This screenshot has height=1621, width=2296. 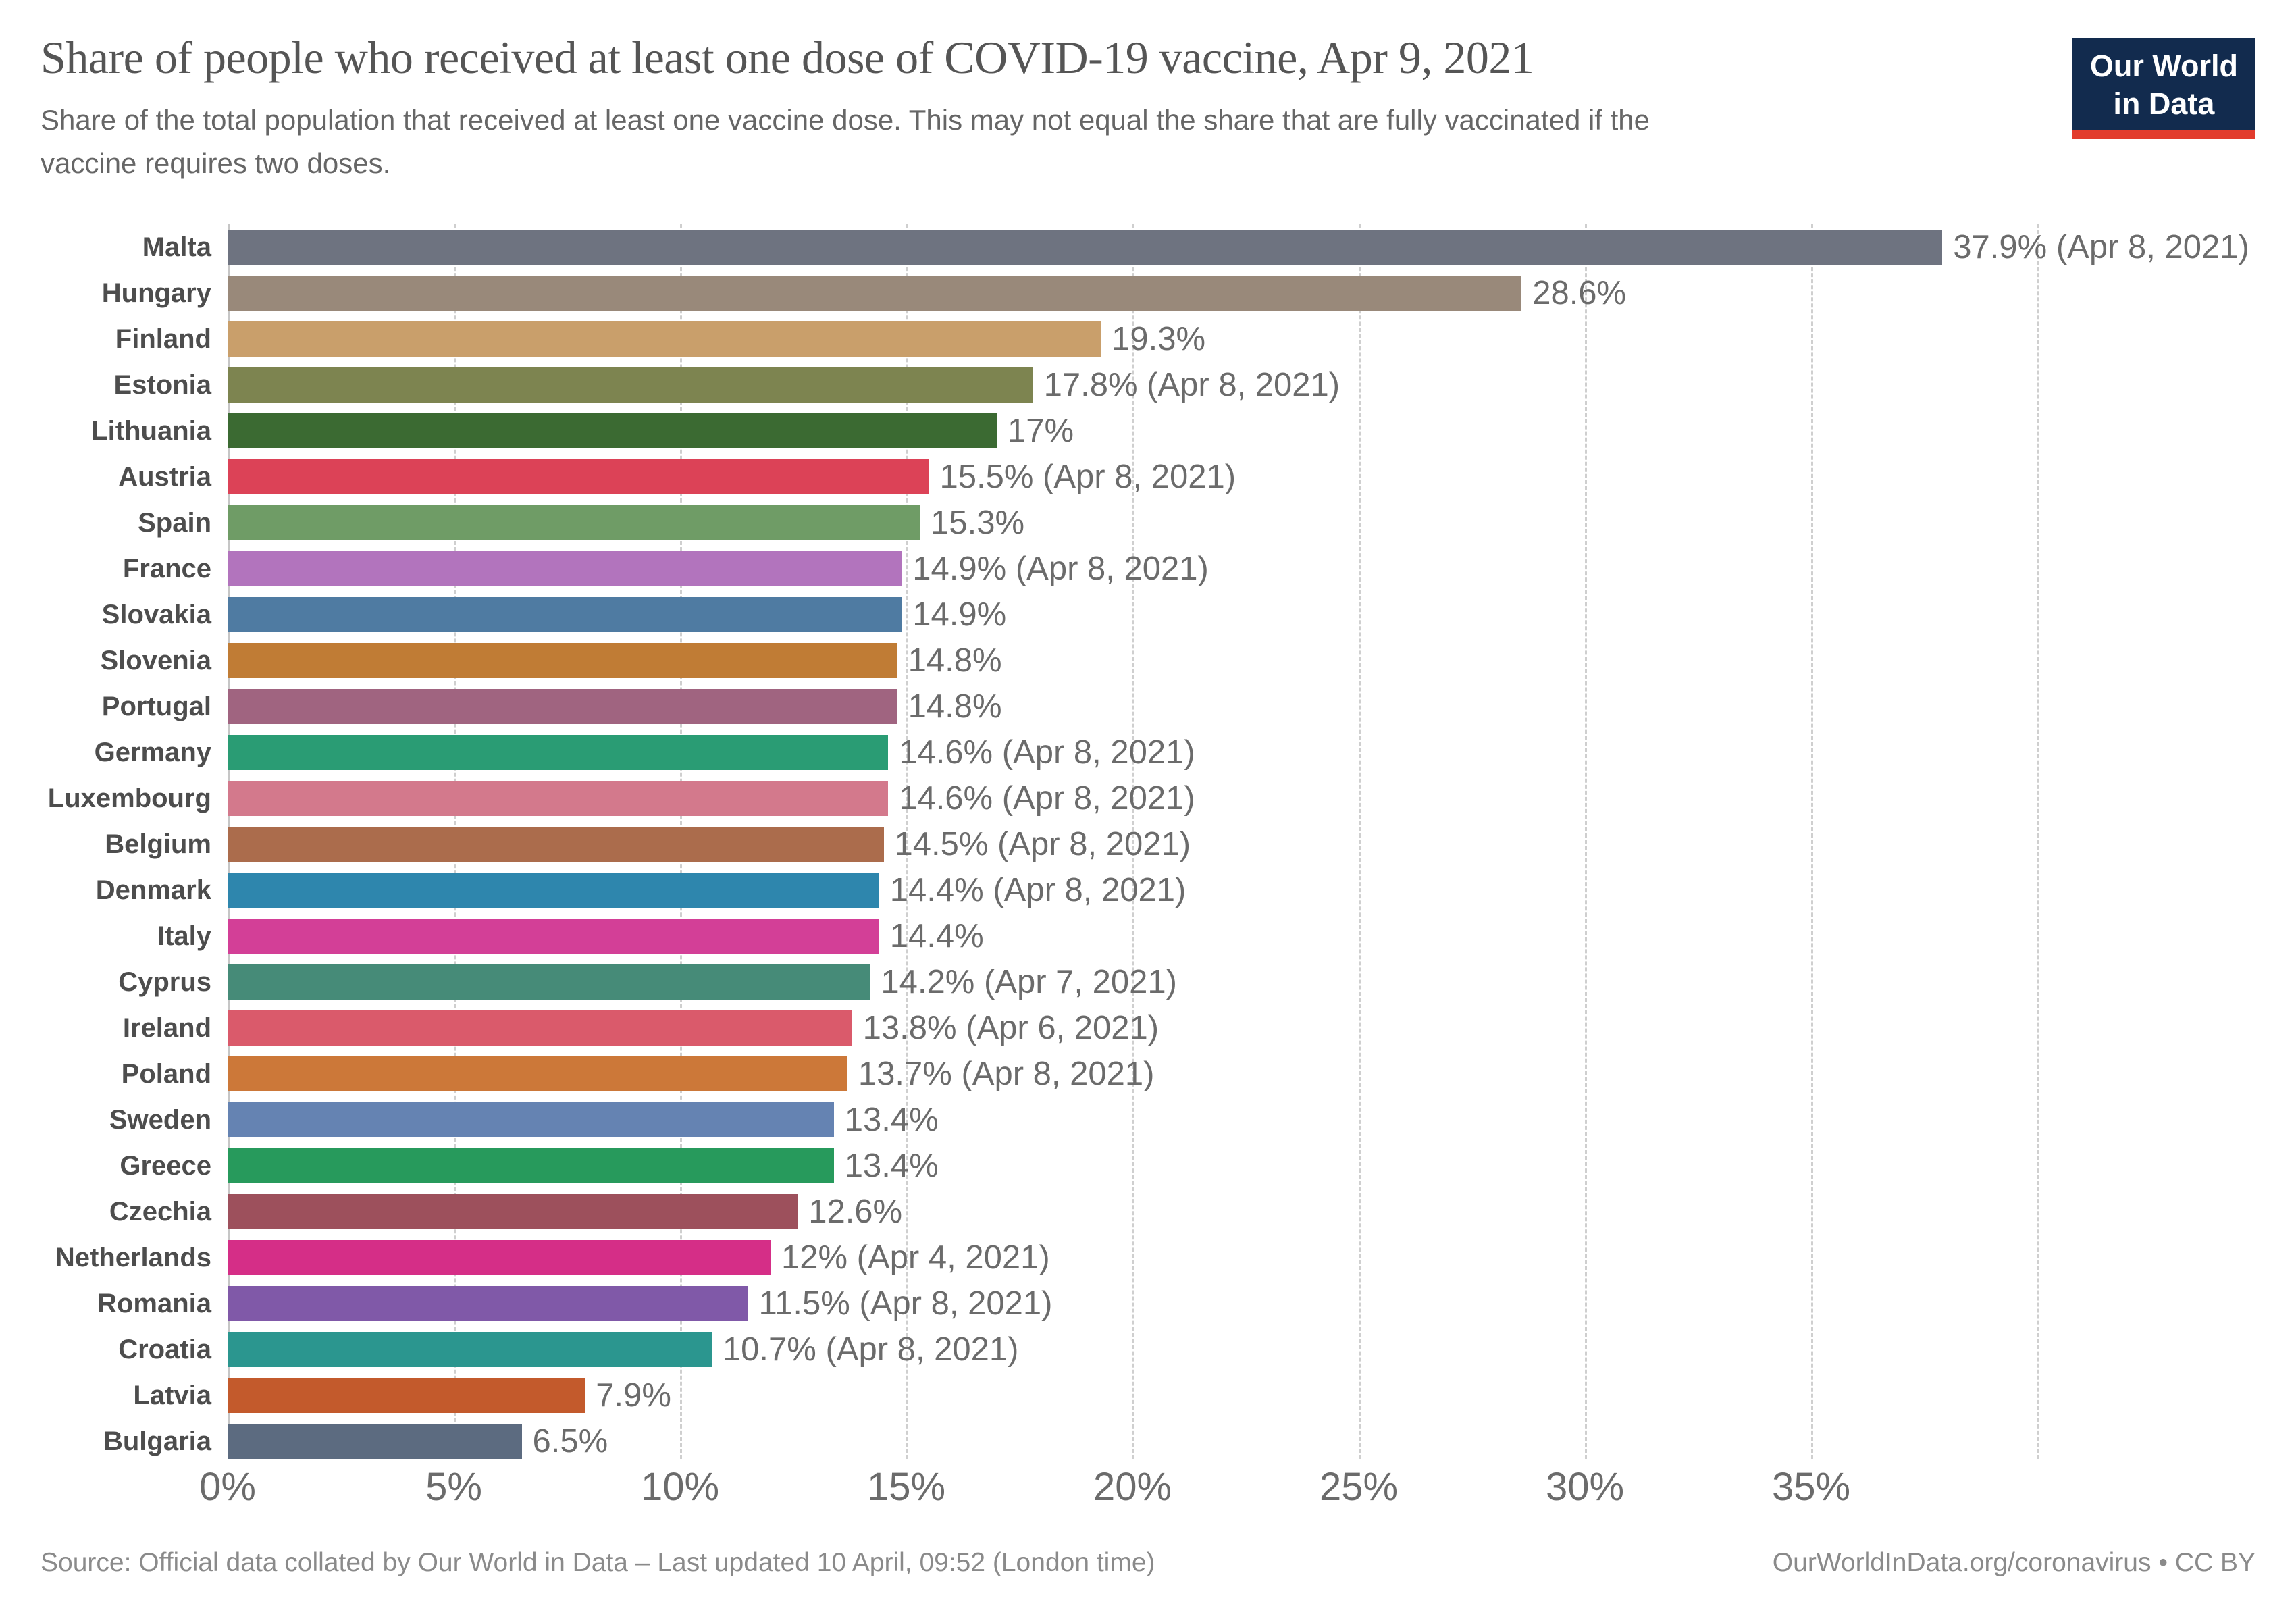 What do you see at coordinates (633, 1395) in the screenshot?
I see `value-label-latvia: 7.9%` at bounding box center [633, 1395].